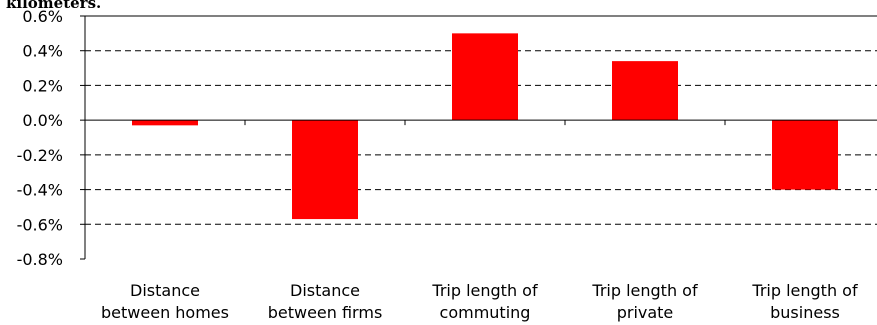  Describe the element at coordinates (42, 16) in the screenshot. I see `y-tick-label: 0.6%` at that location.